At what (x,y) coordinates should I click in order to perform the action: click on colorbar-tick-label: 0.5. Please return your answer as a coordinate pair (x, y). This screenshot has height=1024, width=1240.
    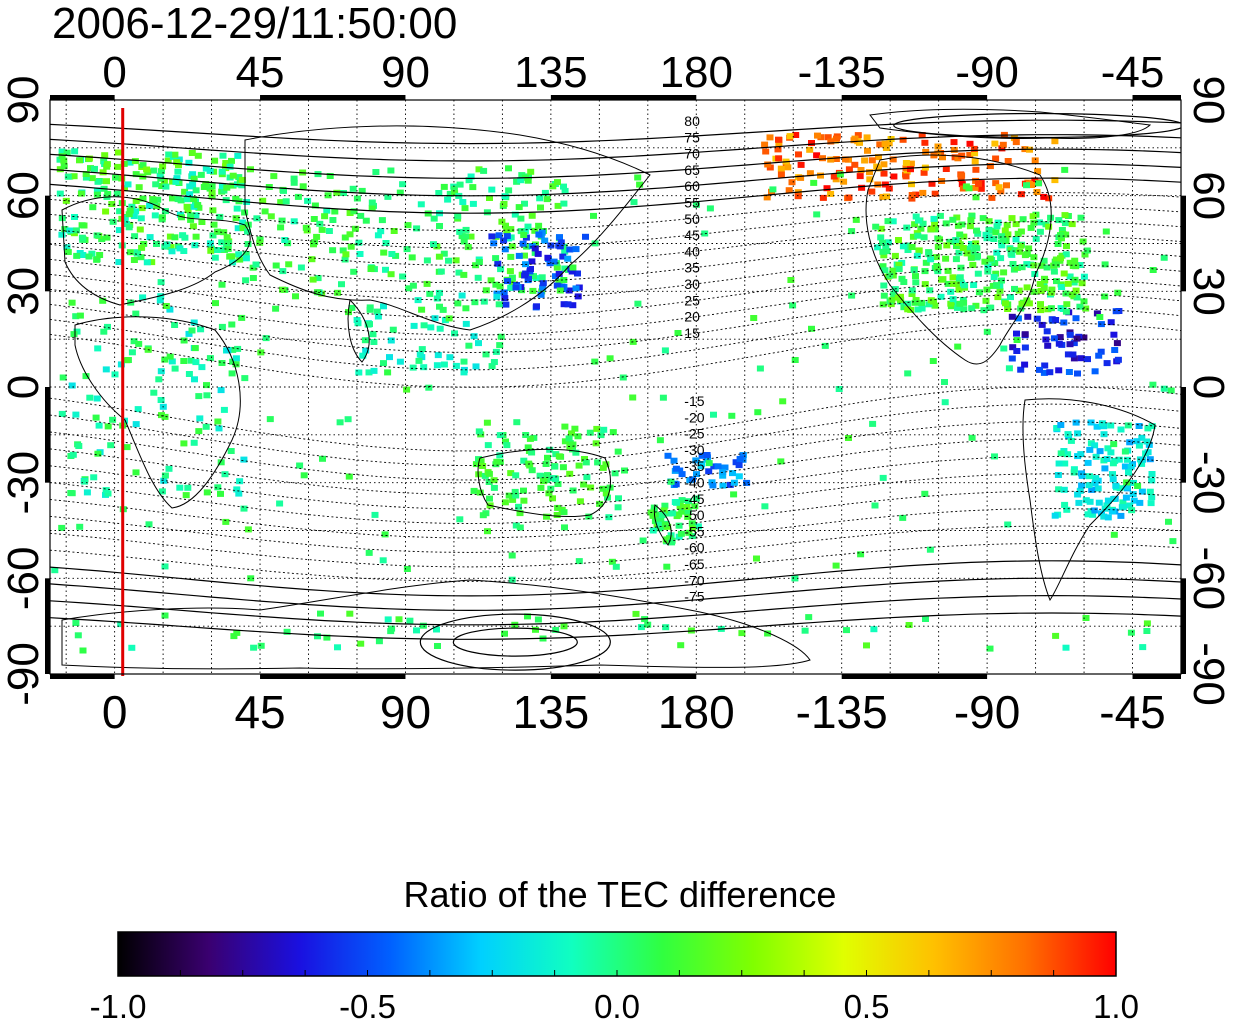
    Looking at the image, I should click on (867, 1006).